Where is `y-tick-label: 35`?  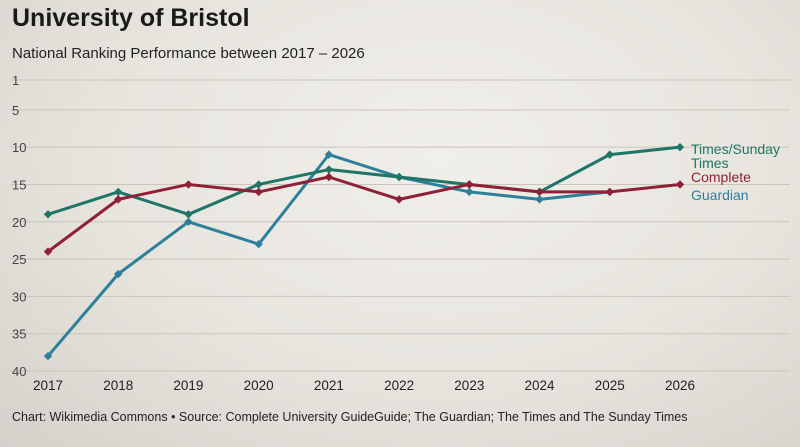 y-tick-label: 35 is located at coordinates (19, 334).